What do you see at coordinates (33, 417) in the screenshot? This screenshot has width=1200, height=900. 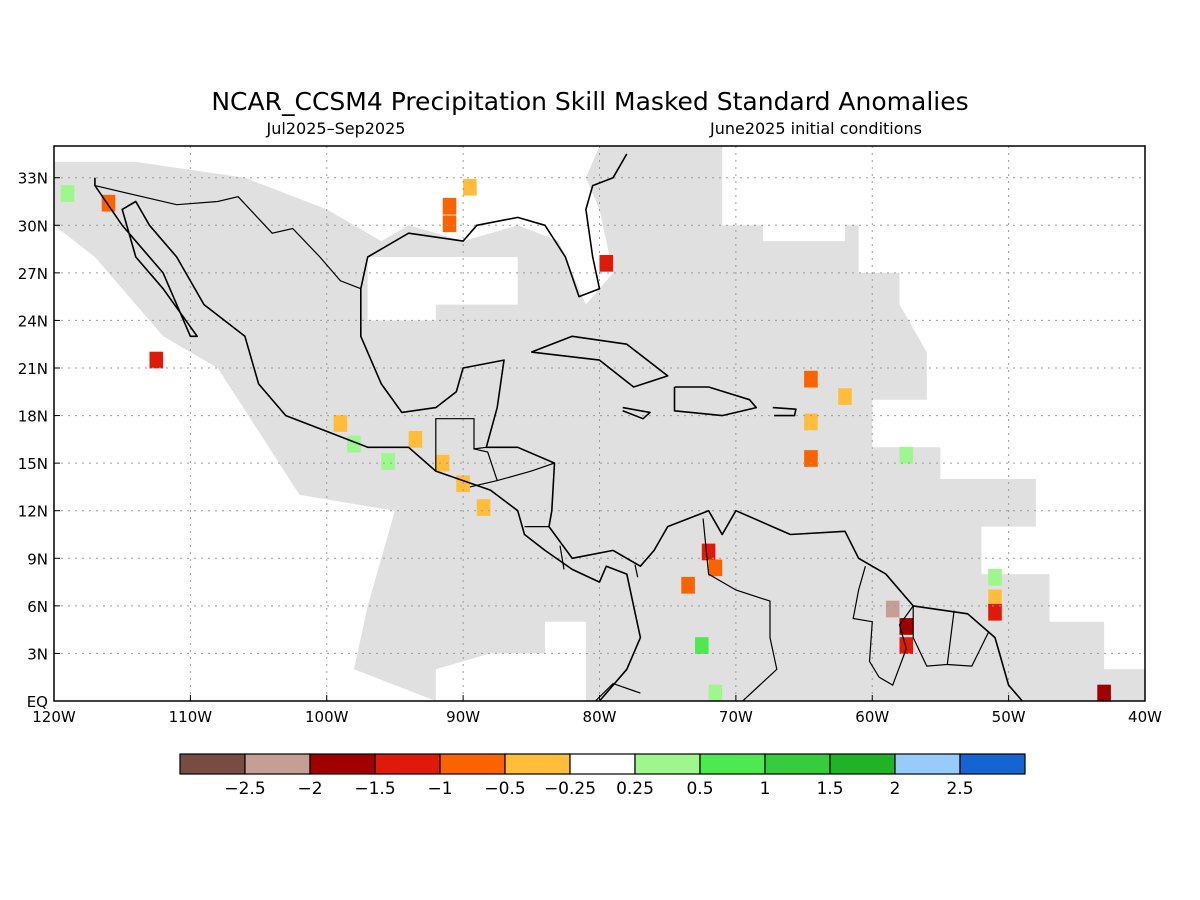 I see `y-tick-label: 18N` at bounding box center [33, 417].